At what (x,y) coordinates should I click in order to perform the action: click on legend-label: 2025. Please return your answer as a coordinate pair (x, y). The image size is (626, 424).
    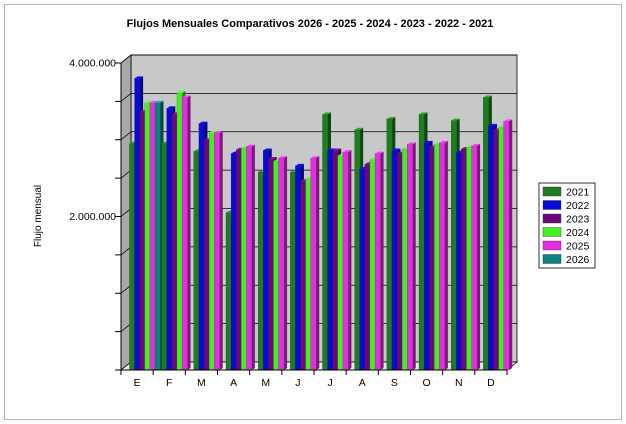
    Looking at the image, I should click on (578, 247).